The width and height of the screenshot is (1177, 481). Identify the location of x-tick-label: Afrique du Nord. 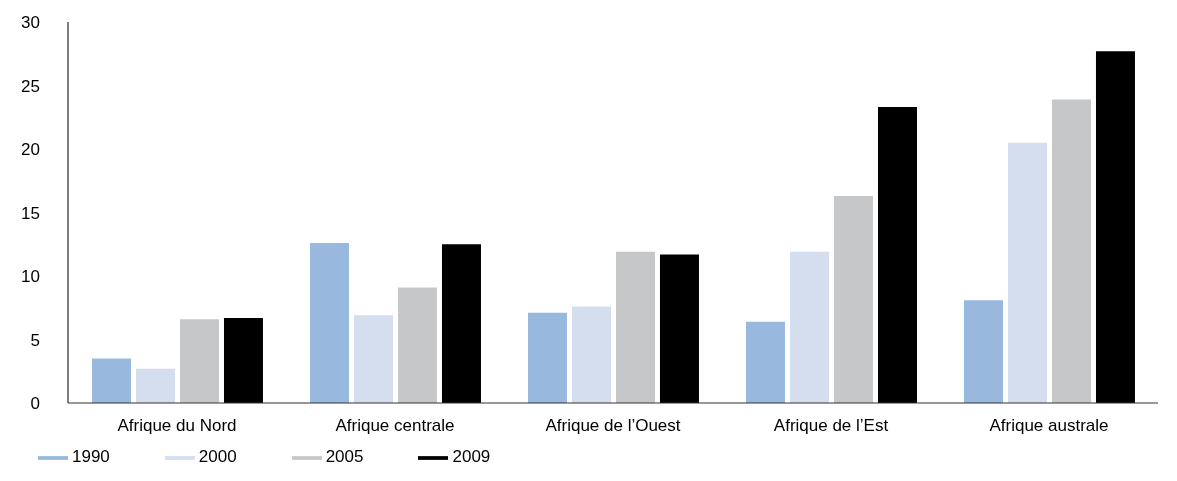
(177, 426).